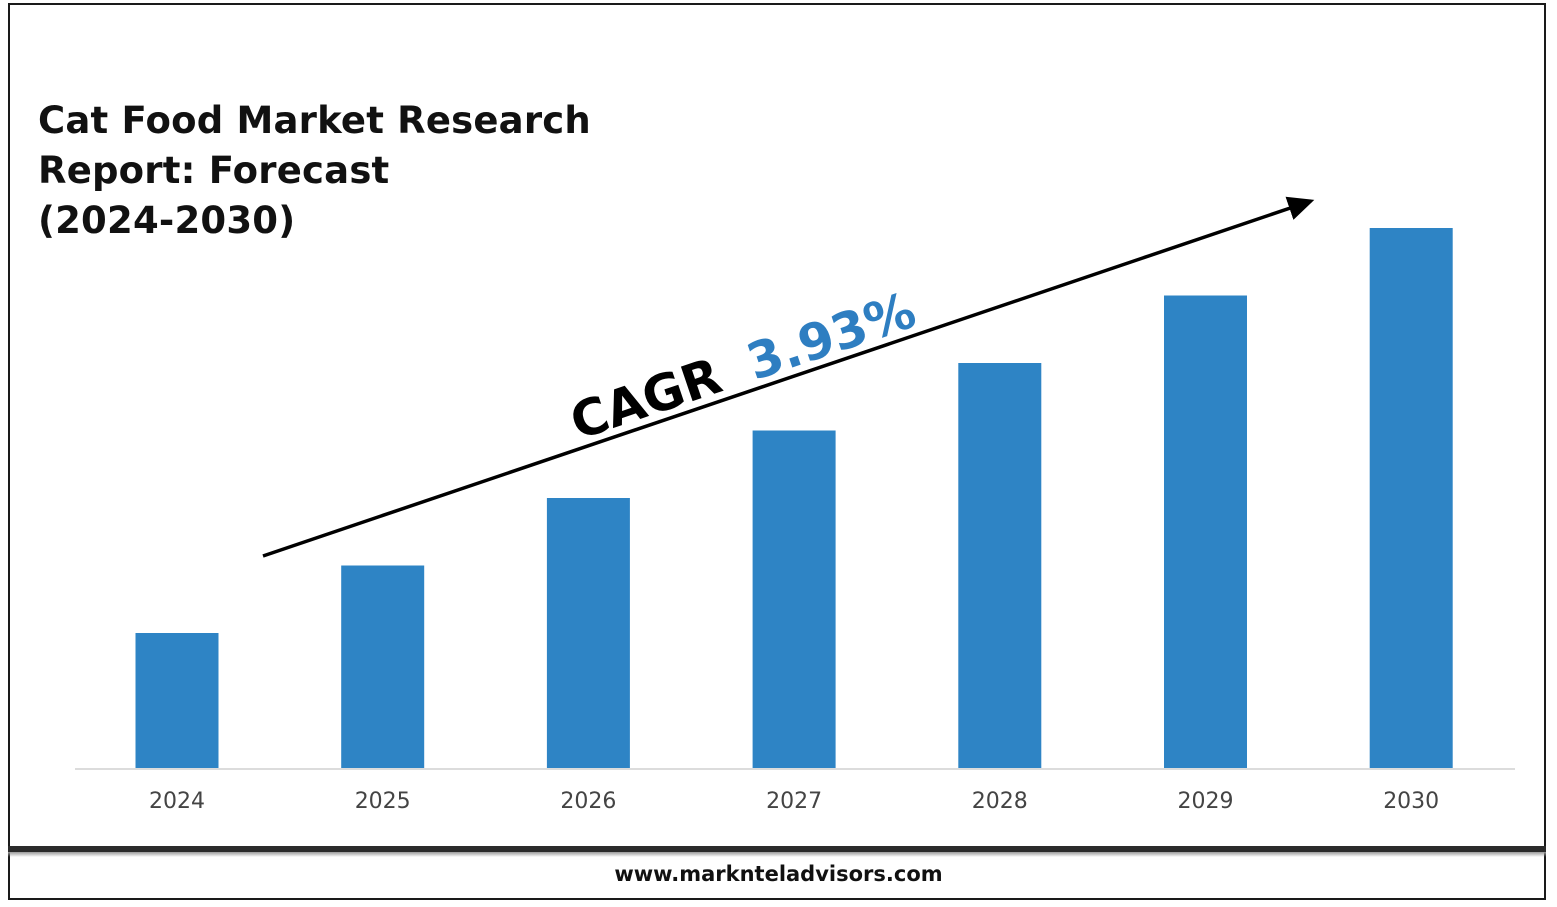  What do you see at coordinates (314, 120) in the screenshot?
I see `title-line-1: Cat Food Market Research` at bounding box center [314, 120].